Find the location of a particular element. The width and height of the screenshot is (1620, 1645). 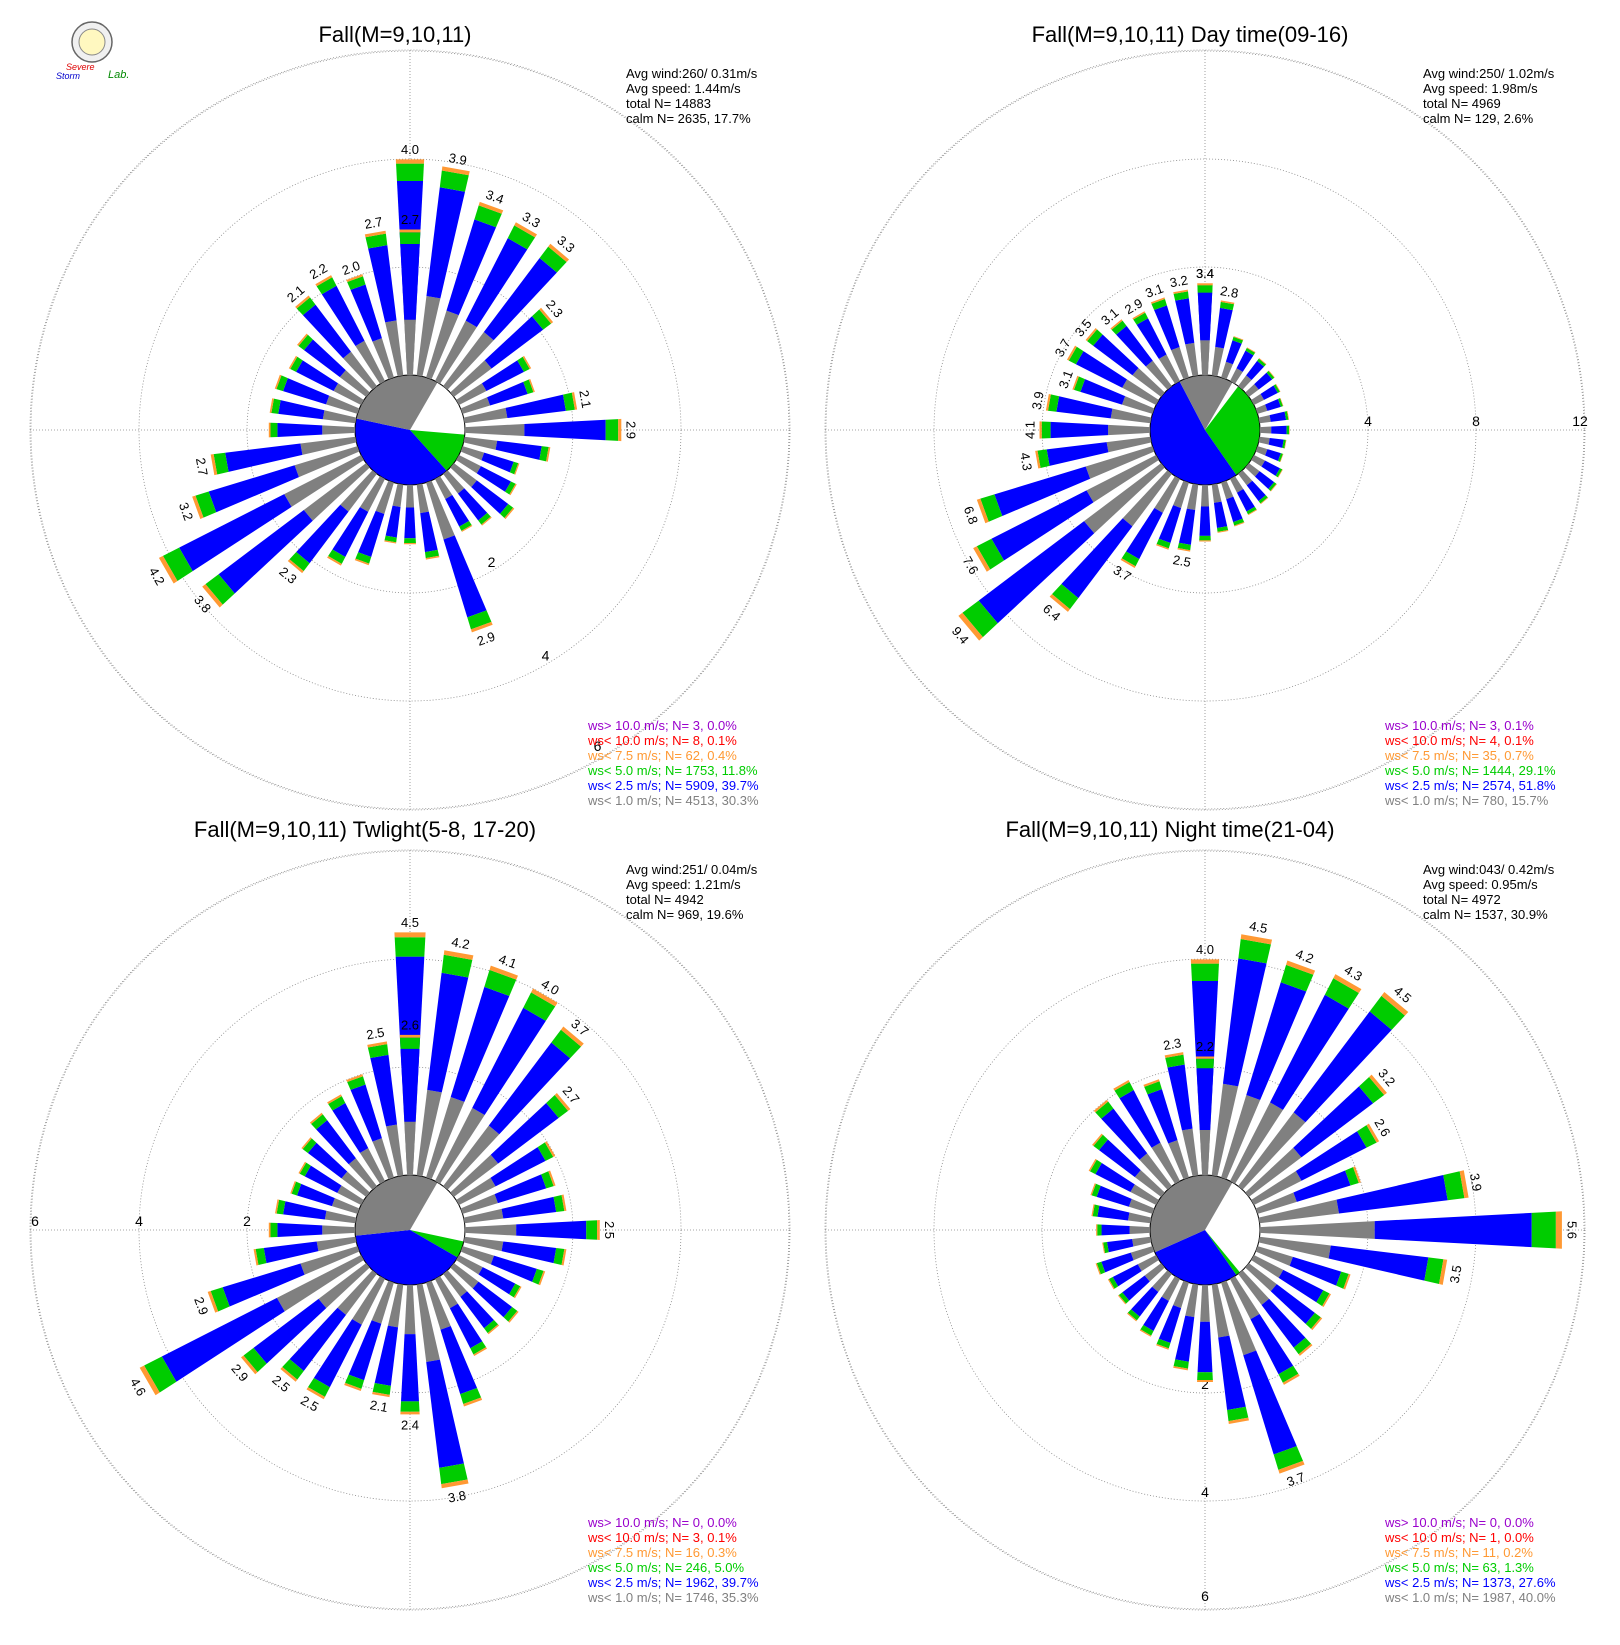

ring-label: 2 is located at coordinates (247, 1221).